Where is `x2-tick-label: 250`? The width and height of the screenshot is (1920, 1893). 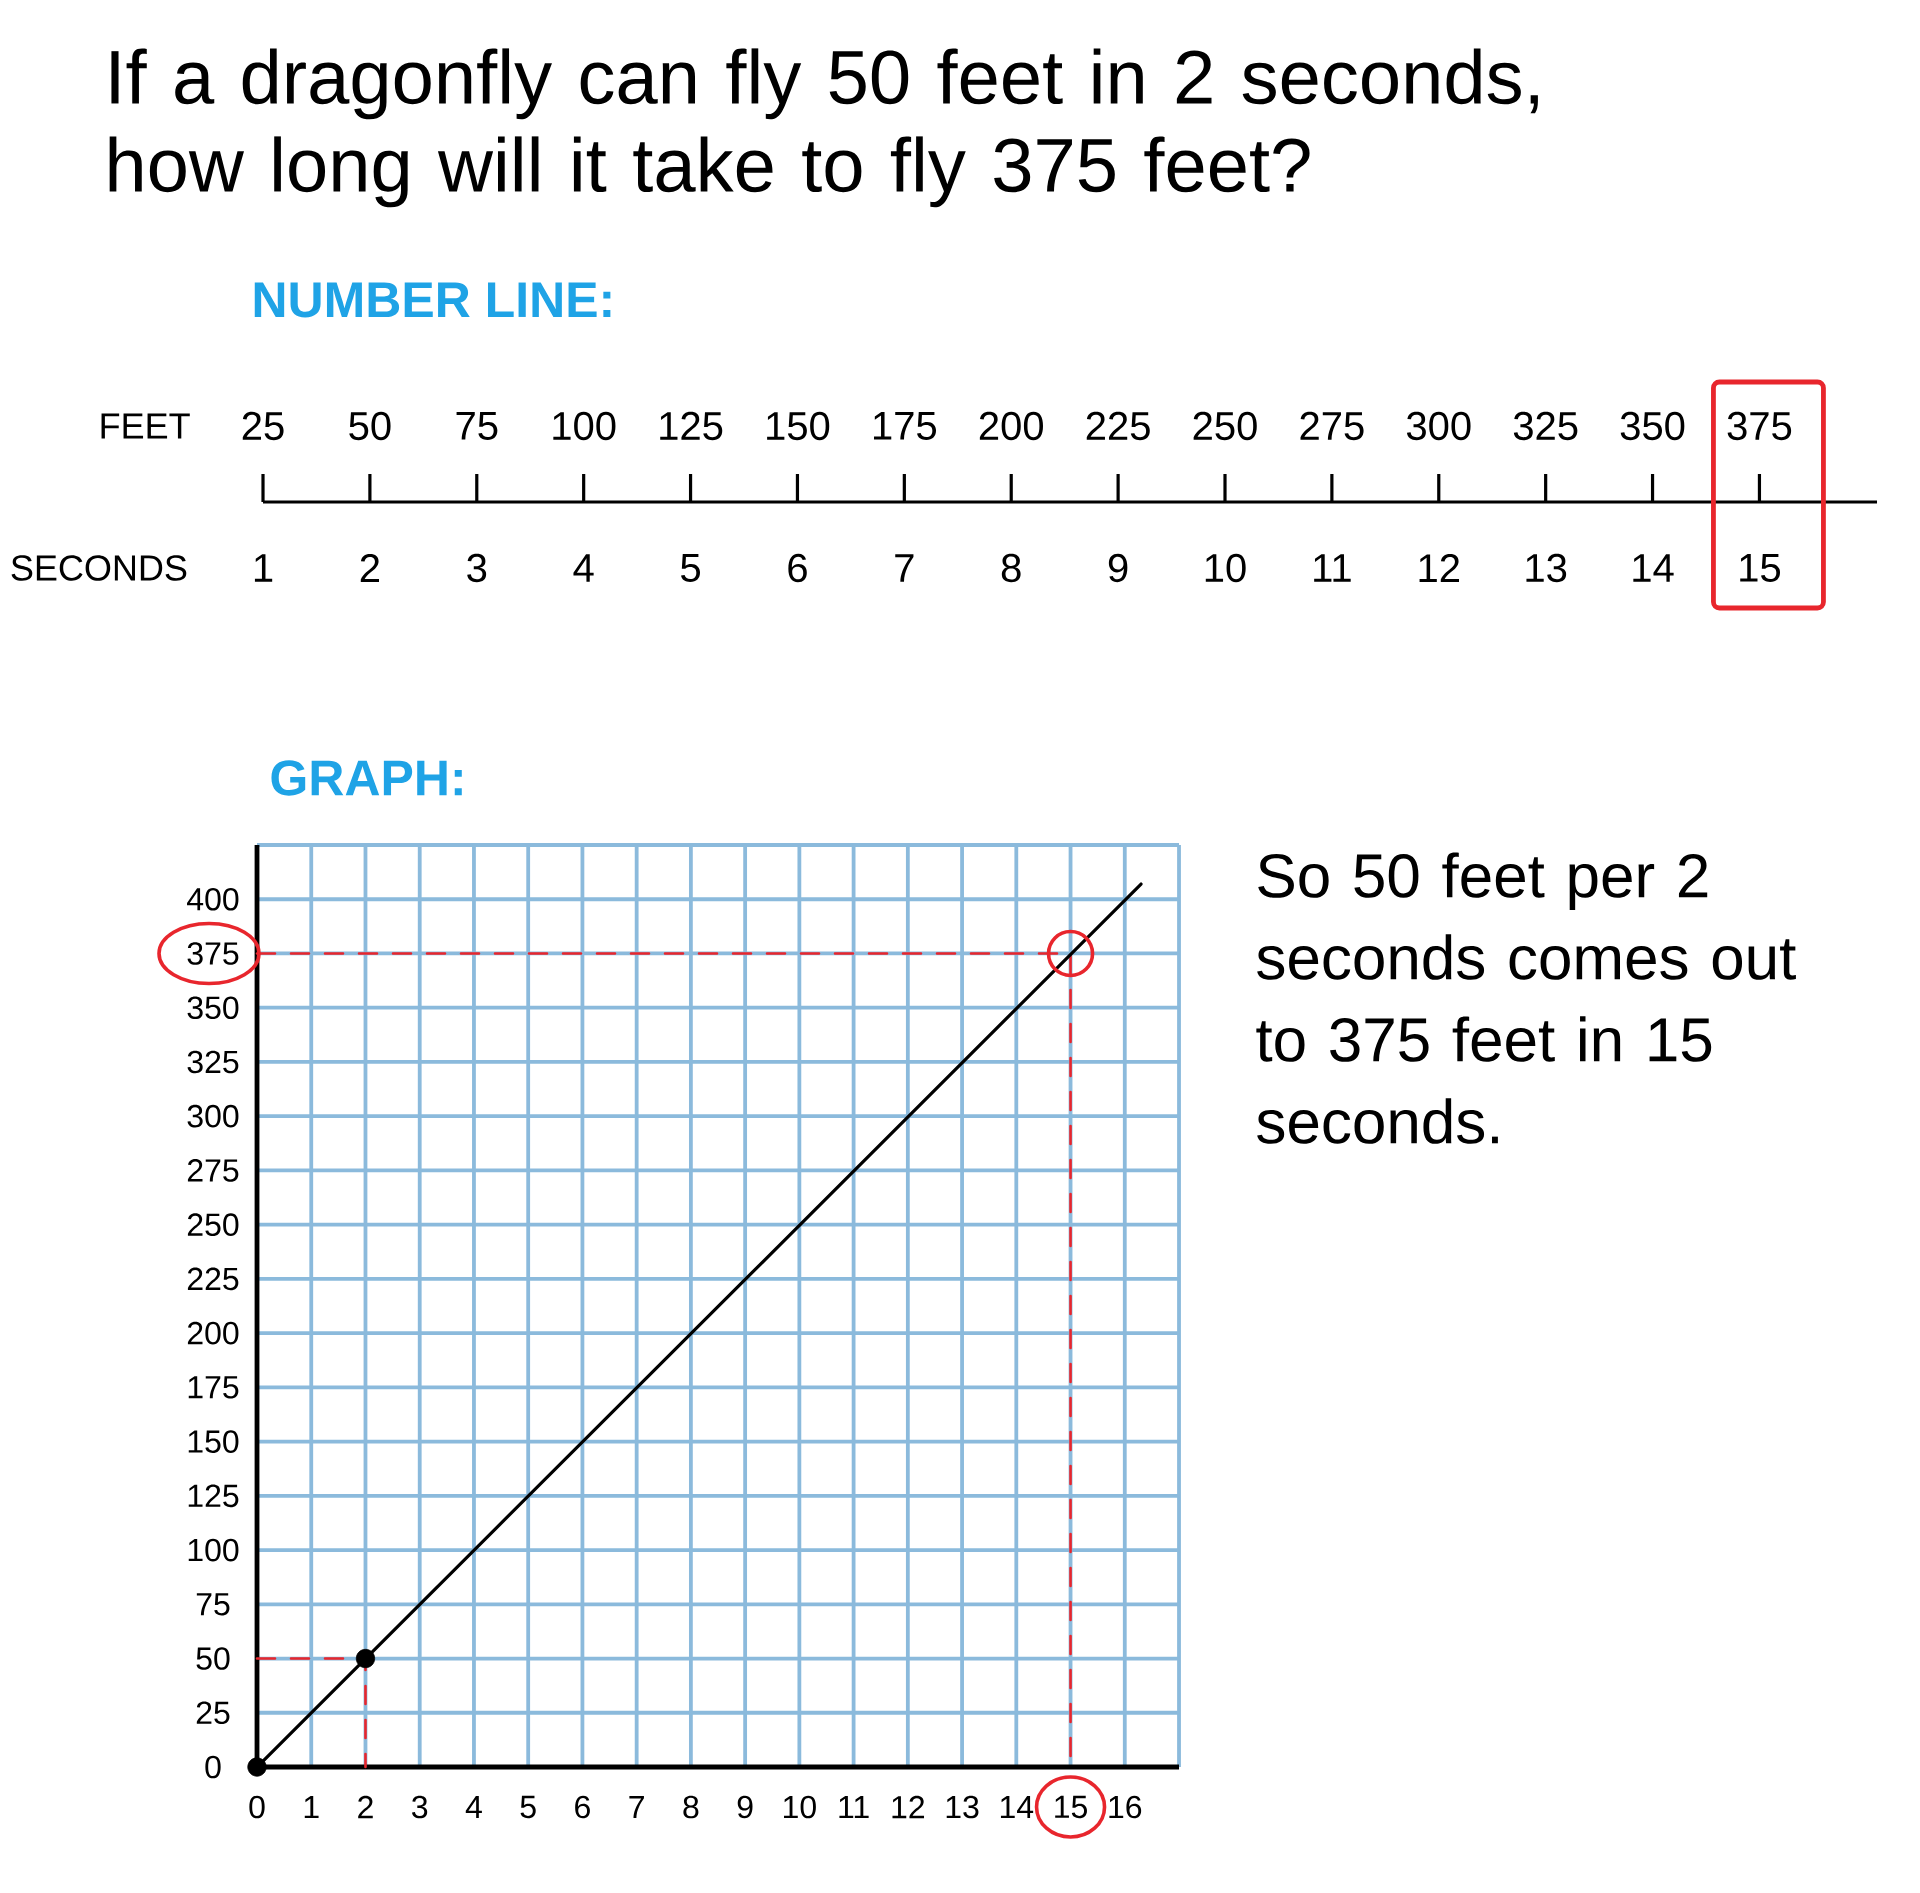 x2-tick-label: 250 is located at coordinates (1225, 426).